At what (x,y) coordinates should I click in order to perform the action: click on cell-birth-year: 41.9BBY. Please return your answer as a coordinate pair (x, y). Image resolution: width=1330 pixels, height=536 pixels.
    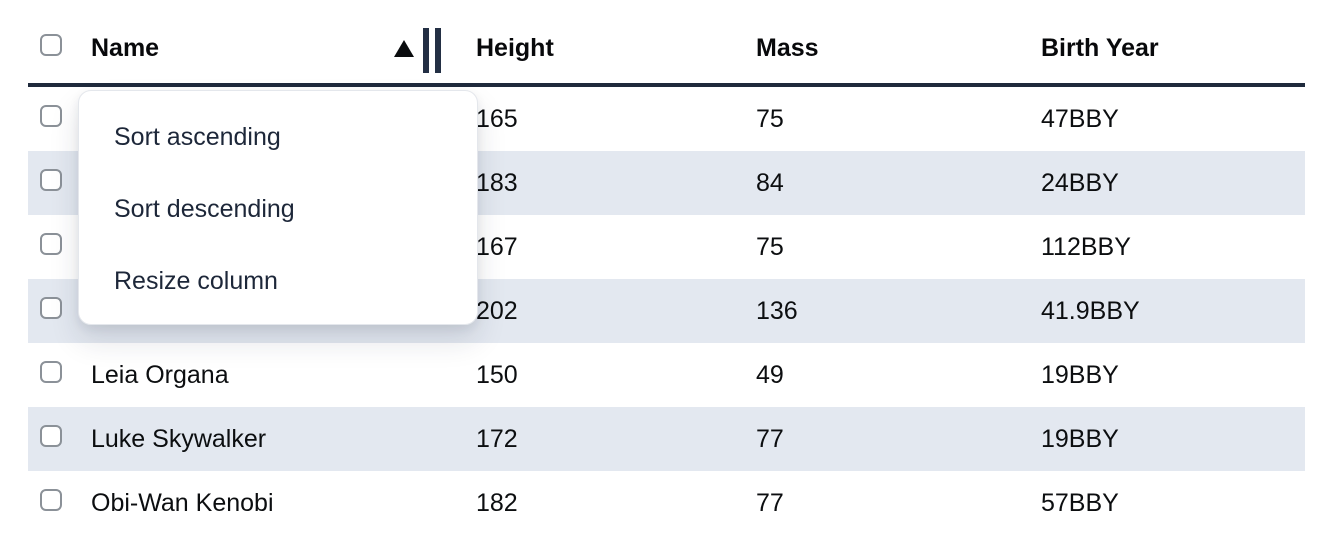
    Looking at the image, I should click on (1090, 310).